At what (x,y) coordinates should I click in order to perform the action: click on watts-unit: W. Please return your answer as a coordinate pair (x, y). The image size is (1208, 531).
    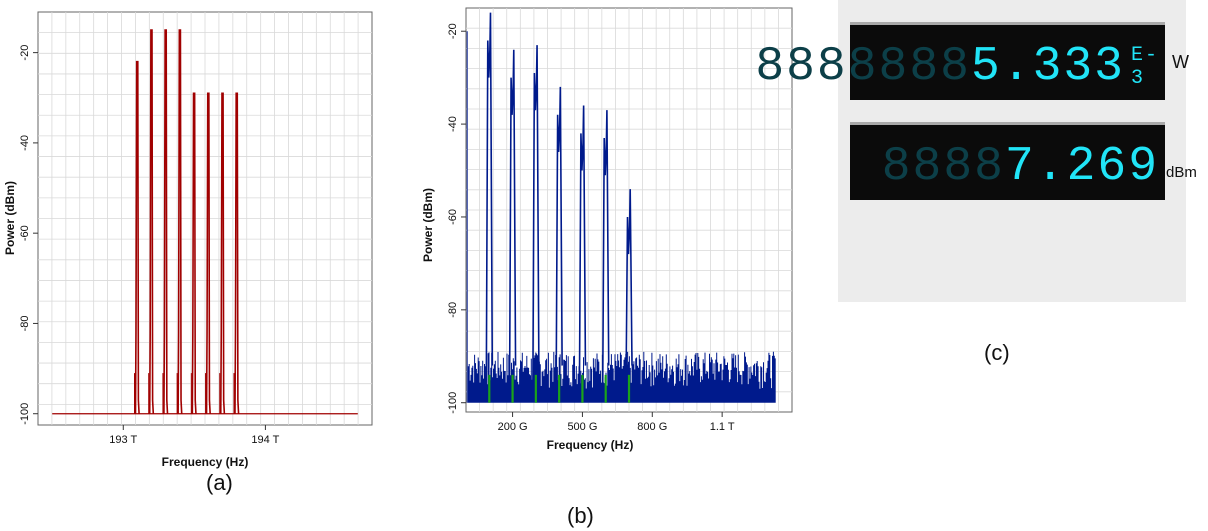
    Looking at the image, I should click on (1180, 62).